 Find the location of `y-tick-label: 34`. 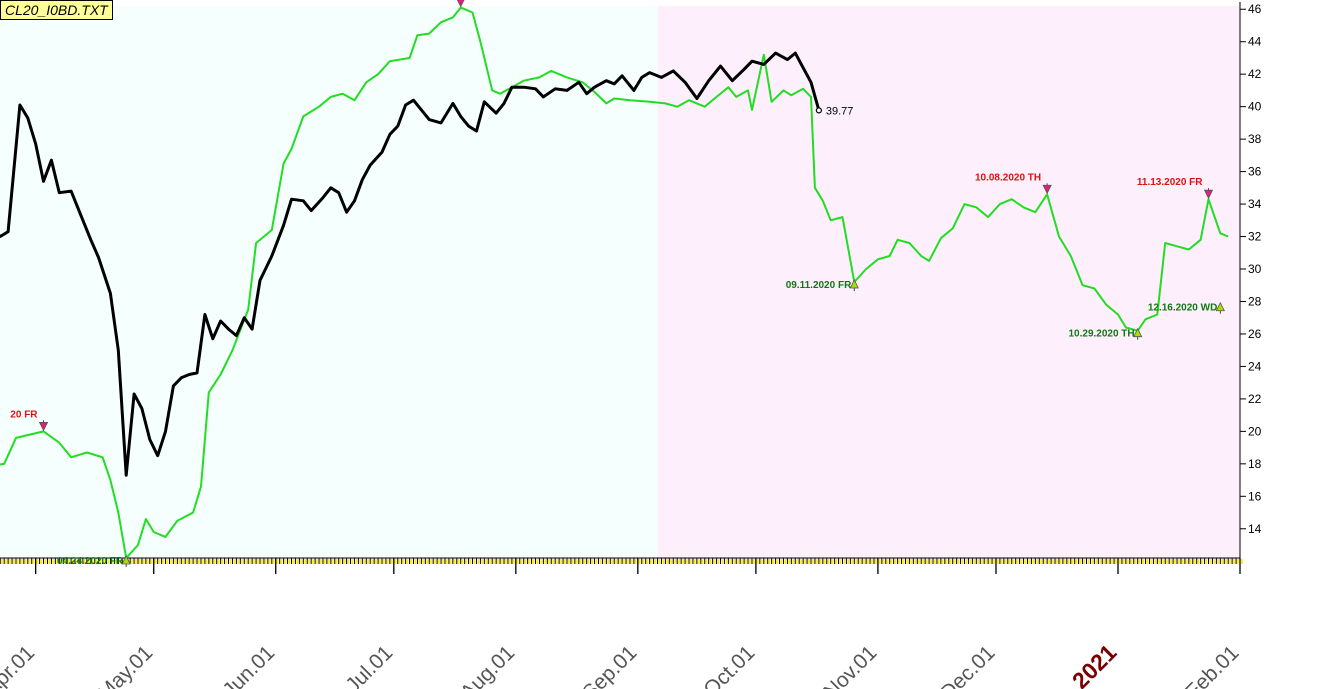

y-tick-label: 34 is located at coordinates (1255, 204).